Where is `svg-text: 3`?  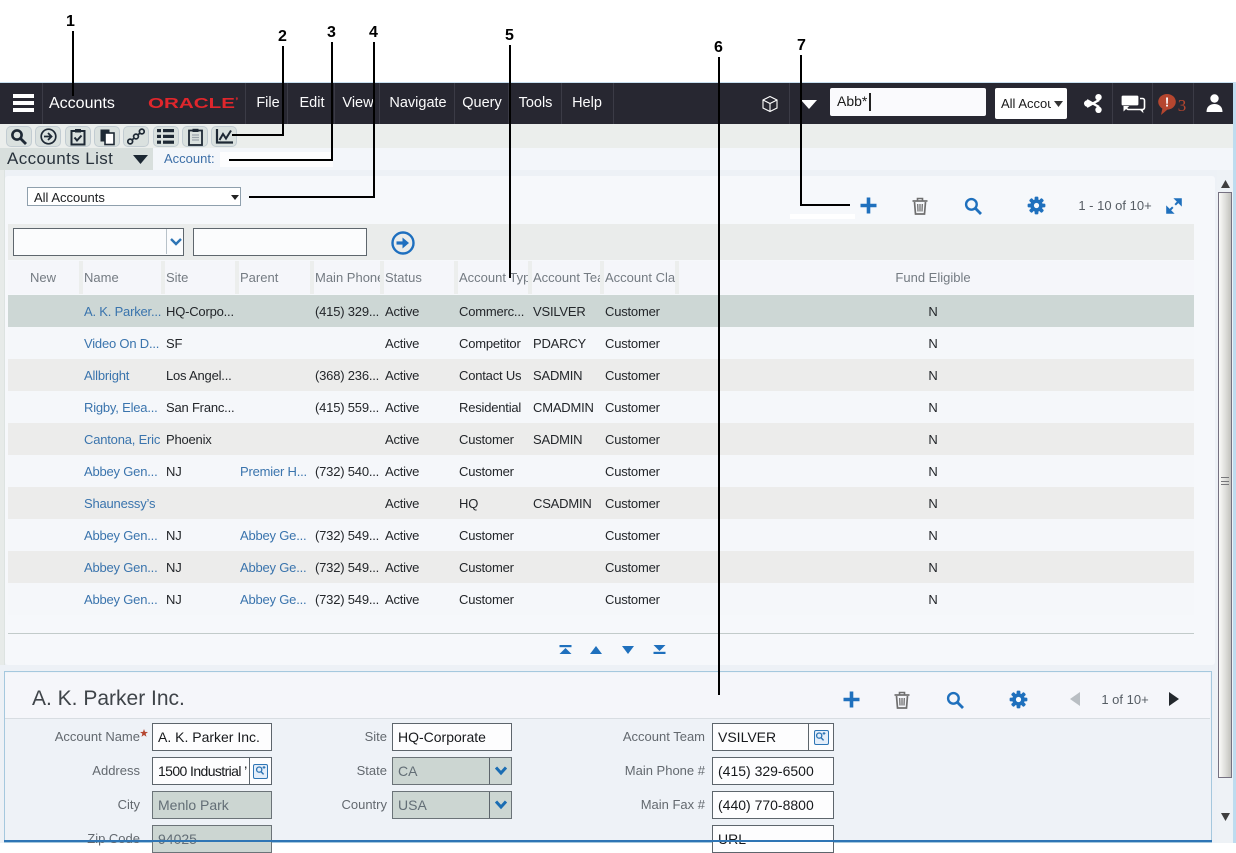
svg-text: 3 is located at coordinates (1182, 105).